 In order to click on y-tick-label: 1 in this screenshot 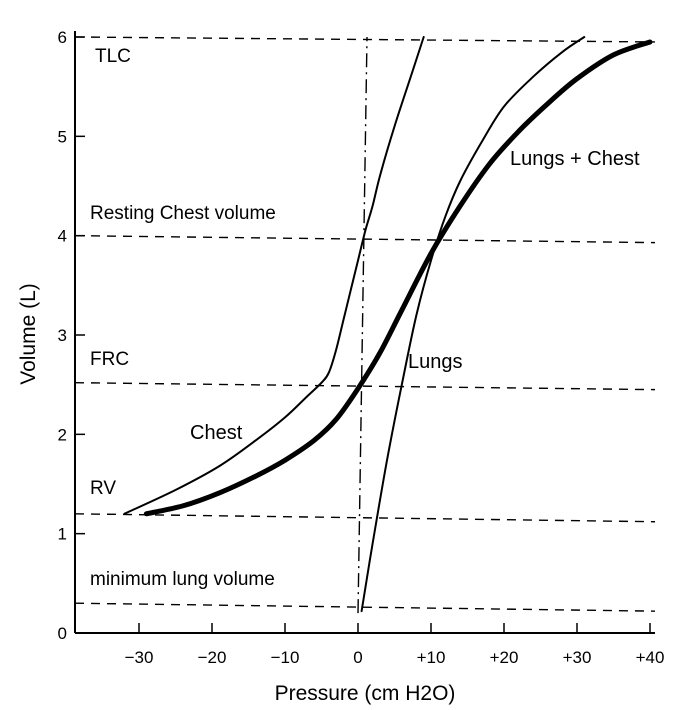, I will do `click(62, 534)`.